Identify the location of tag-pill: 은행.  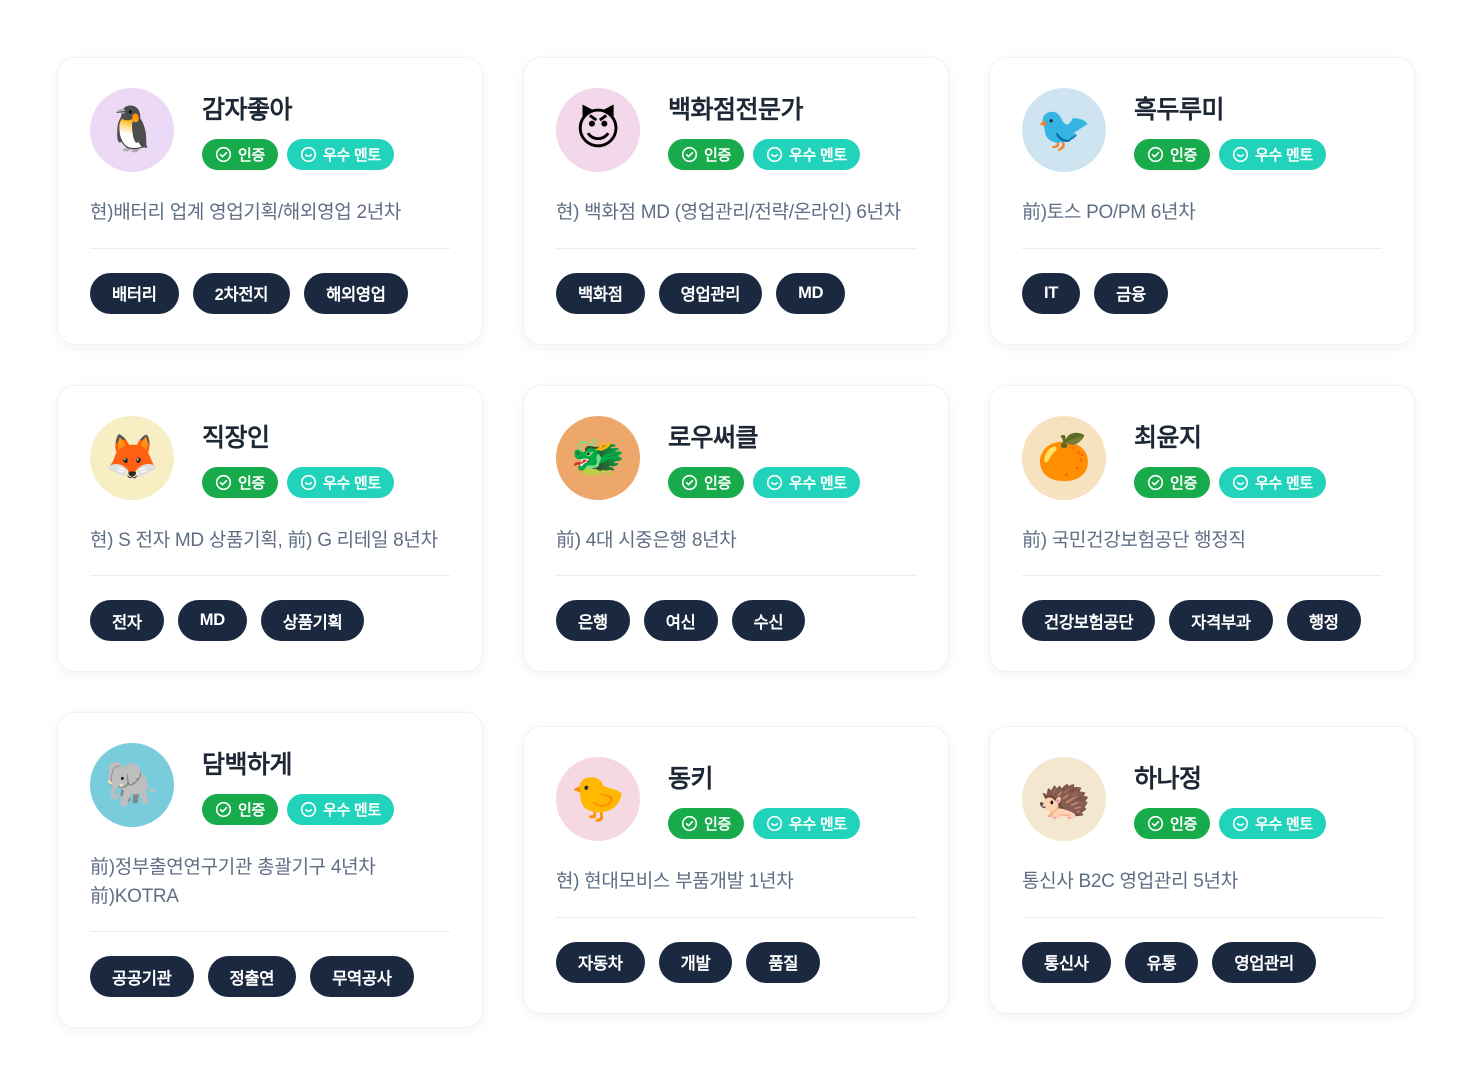
(593, 620).